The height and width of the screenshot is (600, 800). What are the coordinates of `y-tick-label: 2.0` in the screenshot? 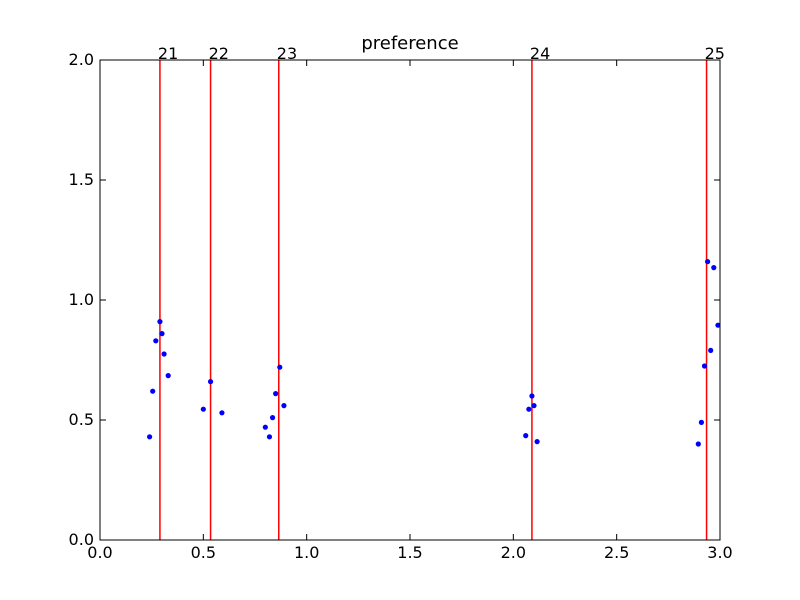 It's located at (81, 59).